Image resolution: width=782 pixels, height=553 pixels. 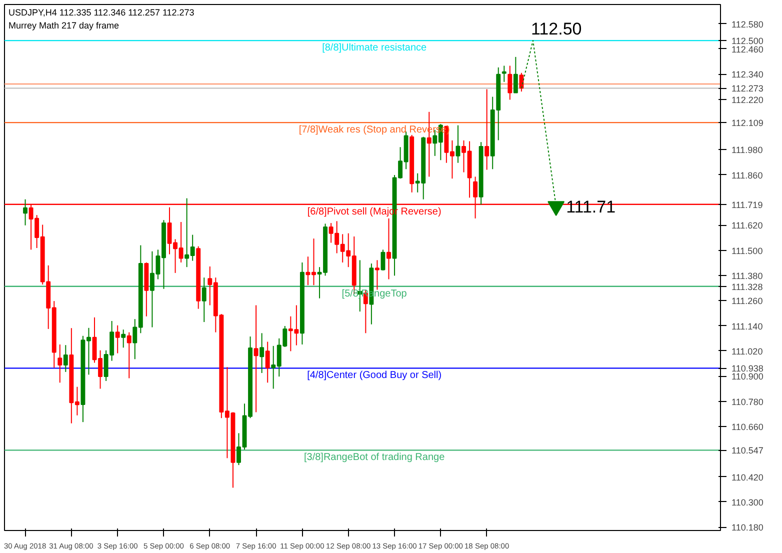 I want to click on y-tick-label: 112.460, so click(x=748, y=49).